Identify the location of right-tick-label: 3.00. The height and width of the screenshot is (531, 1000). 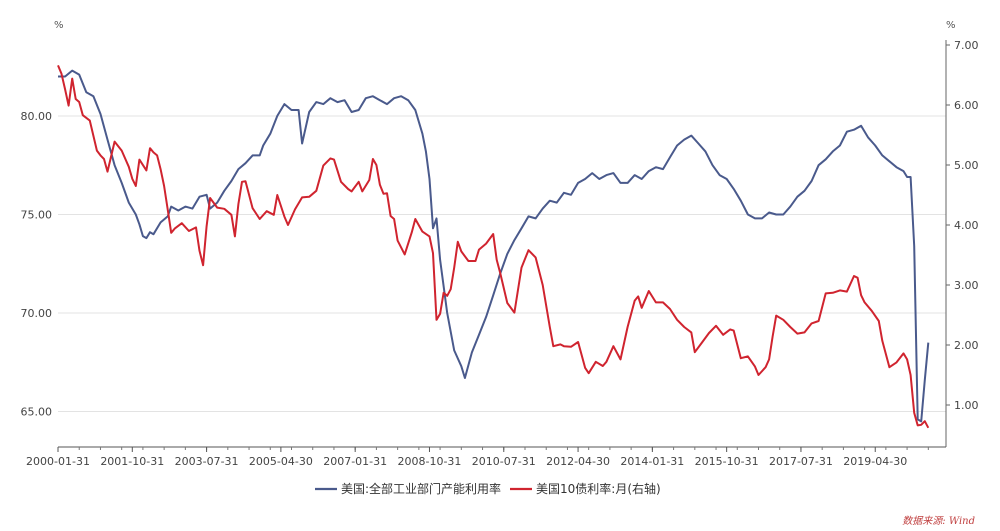
(966, 285).